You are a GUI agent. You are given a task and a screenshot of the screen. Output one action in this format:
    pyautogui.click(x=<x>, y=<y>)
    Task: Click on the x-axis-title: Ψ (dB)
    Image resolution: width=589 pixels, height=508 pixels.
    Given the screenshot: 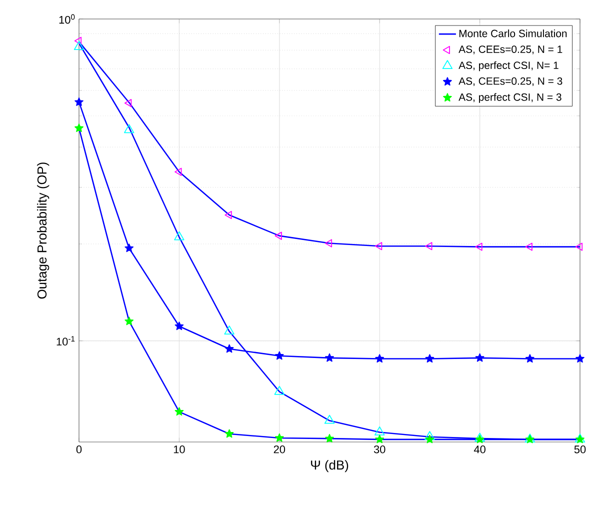 What is the action you would take?
    pyautogui.click(x=329, y=466)
    